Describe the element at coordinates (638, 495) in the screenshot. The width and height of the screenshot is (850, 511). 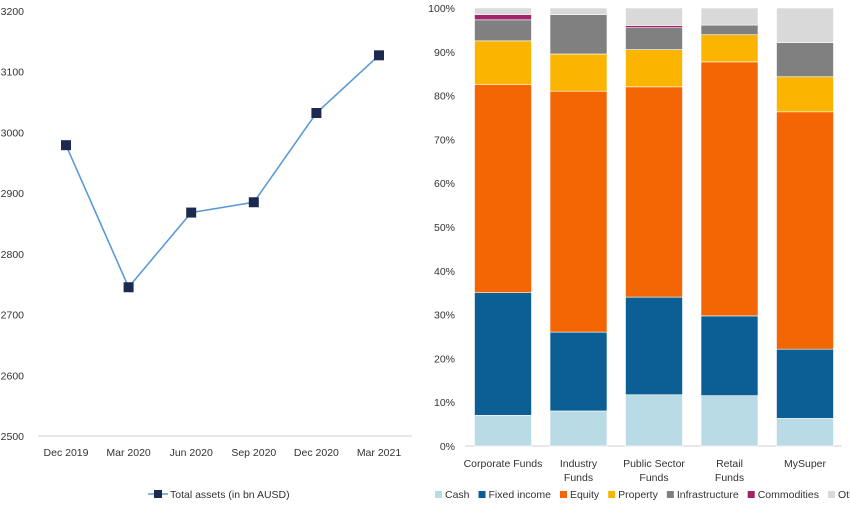
I see `legend-label: Property` at that location.